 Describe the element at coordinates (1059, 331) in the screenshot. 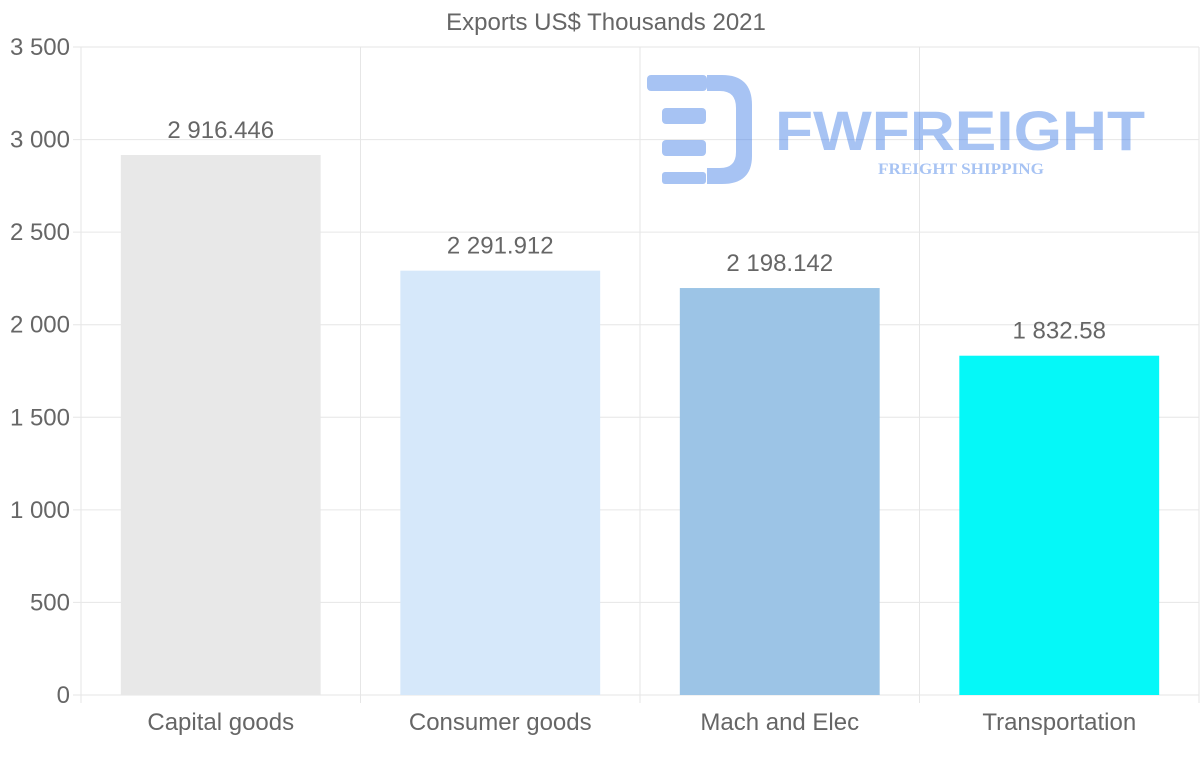

I see `bar-value-label: 1 832.58` at that location.